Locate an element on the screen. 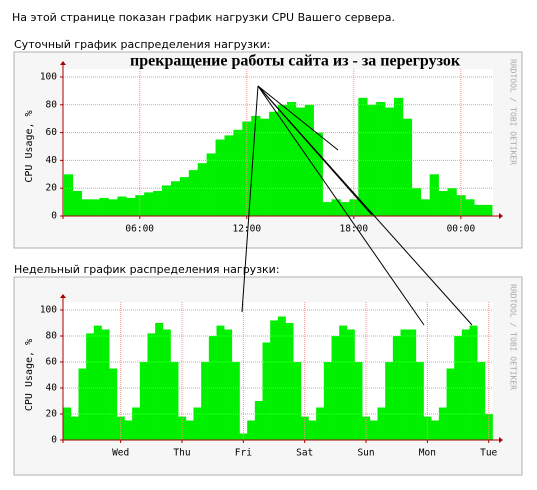  x-tick-label: Sat is located at coordinates (304, 453).